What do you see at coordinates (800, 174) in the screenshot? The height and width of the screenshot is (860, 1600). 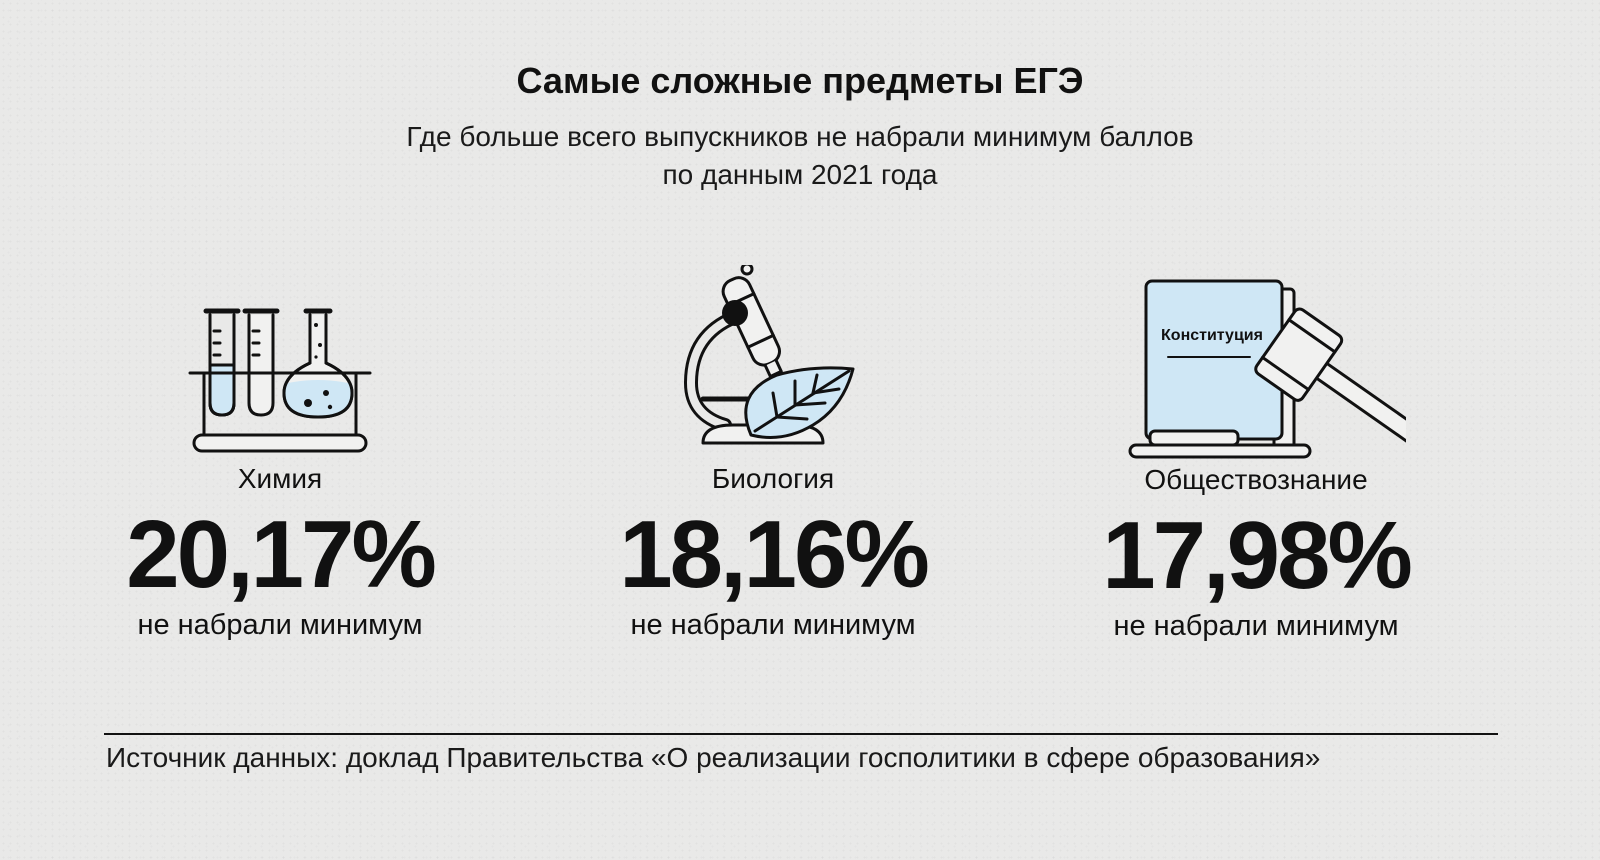 I see `subtitle-line-2: по данным 2021 года` at bounding box center [800, 174].